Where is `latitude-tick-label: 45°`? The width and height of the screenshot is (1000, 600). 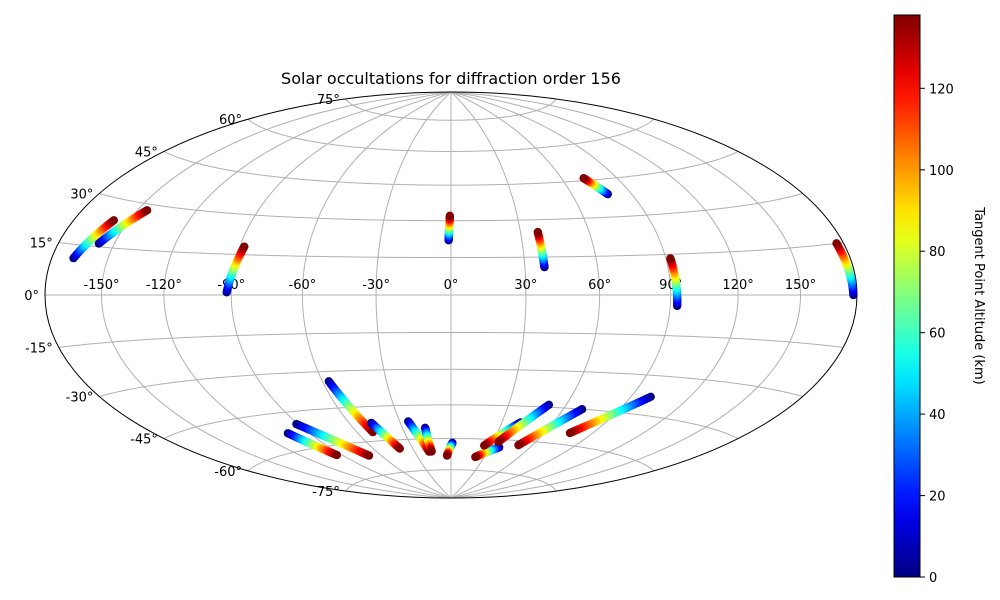
latitude-tick-label: 45° is located at coordinates (146, 153).